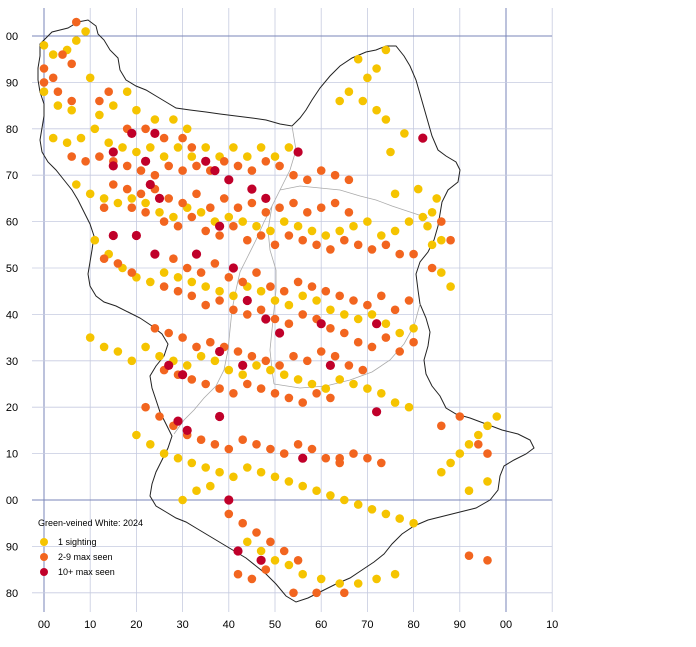  Describe the element at coordinates (12, 455) in the screenshot. I see `y-tick-label: 10` at that location.